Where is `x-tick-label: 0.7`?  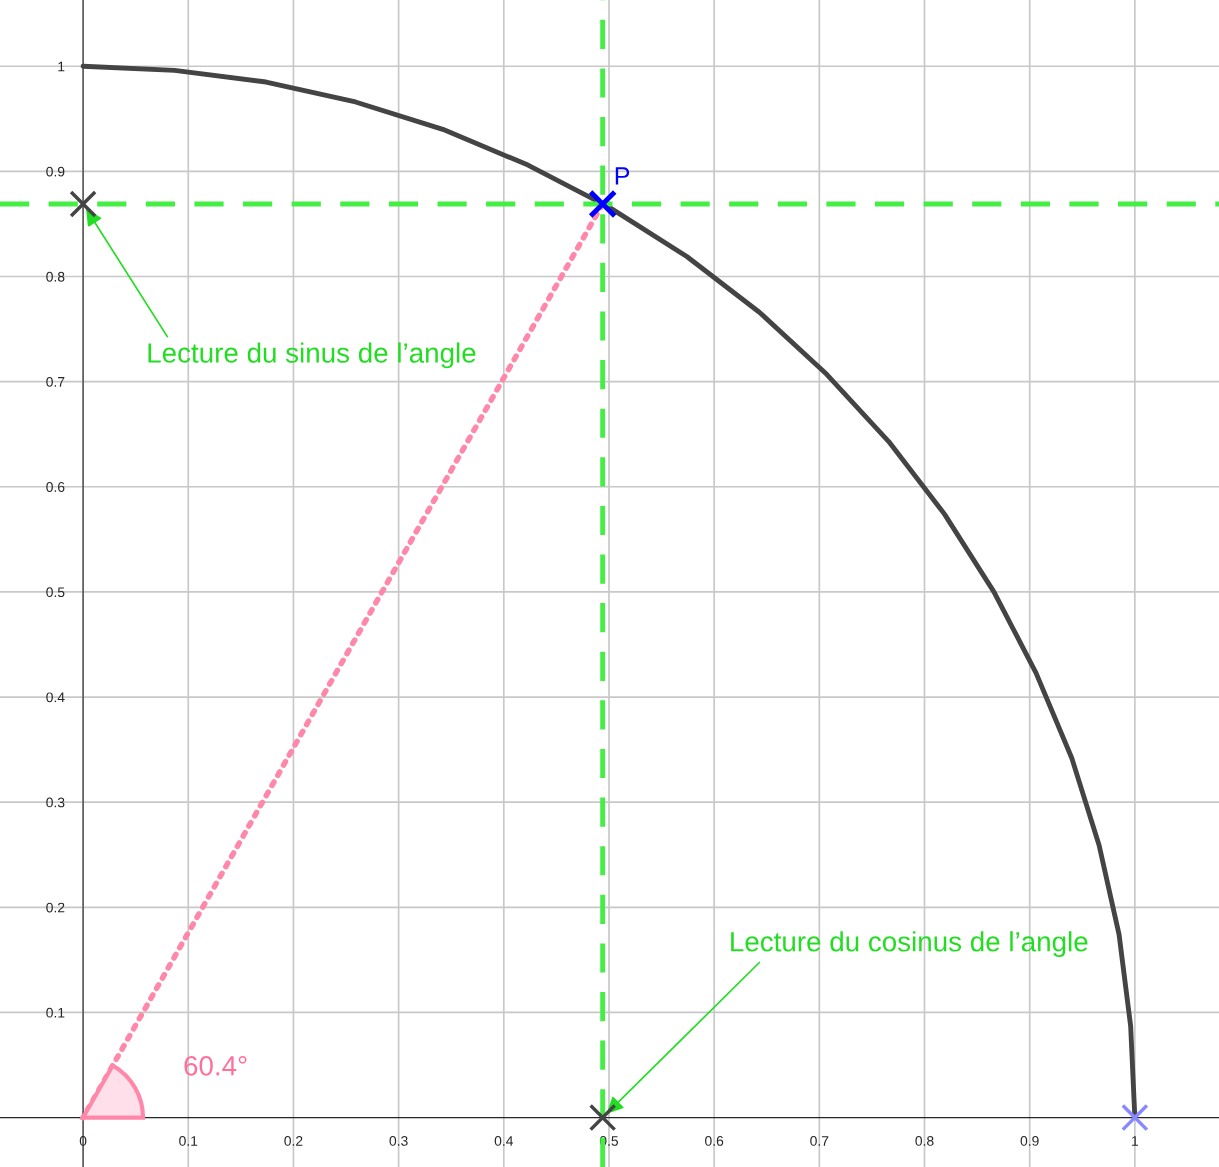 x-tick-label: 0.7 is located at coordinates (819, 1141).